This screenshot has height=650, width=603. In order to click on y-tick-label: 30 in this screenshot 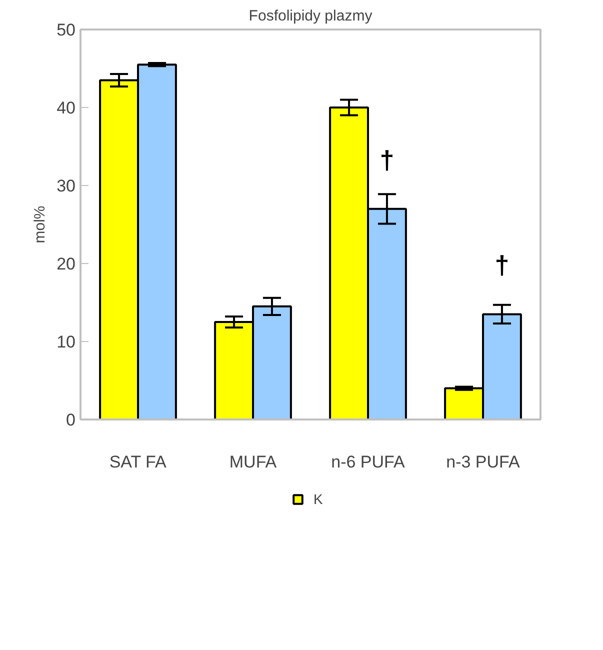, I will do `click(66, 186)`.